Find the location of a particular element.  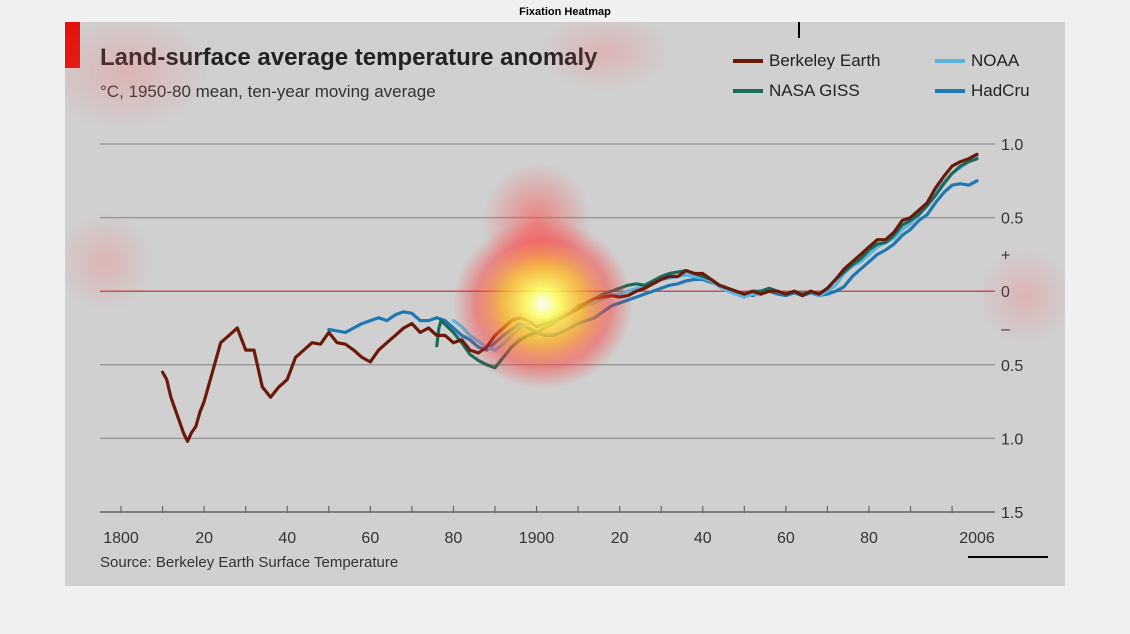

series-line-noaa is located at coordinates (715, 253).